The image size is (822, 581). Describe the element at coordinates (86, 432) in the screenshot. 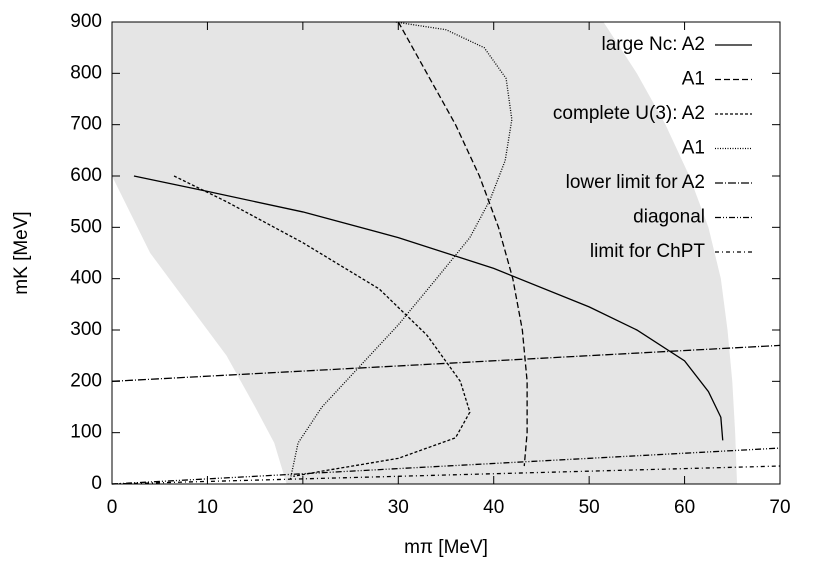

I see `y-tick-label: 100` at that location.